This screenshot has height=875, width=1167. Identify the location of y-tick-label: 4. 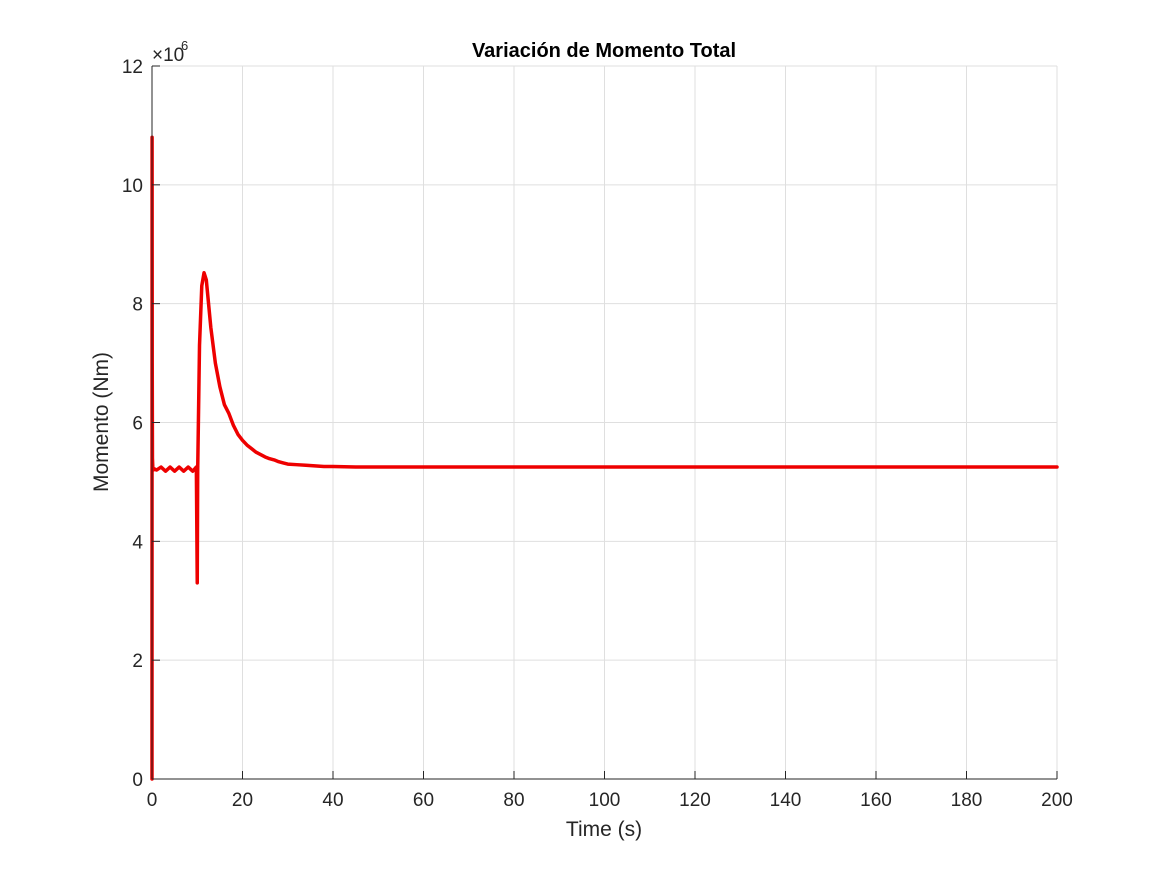
(137, 542).